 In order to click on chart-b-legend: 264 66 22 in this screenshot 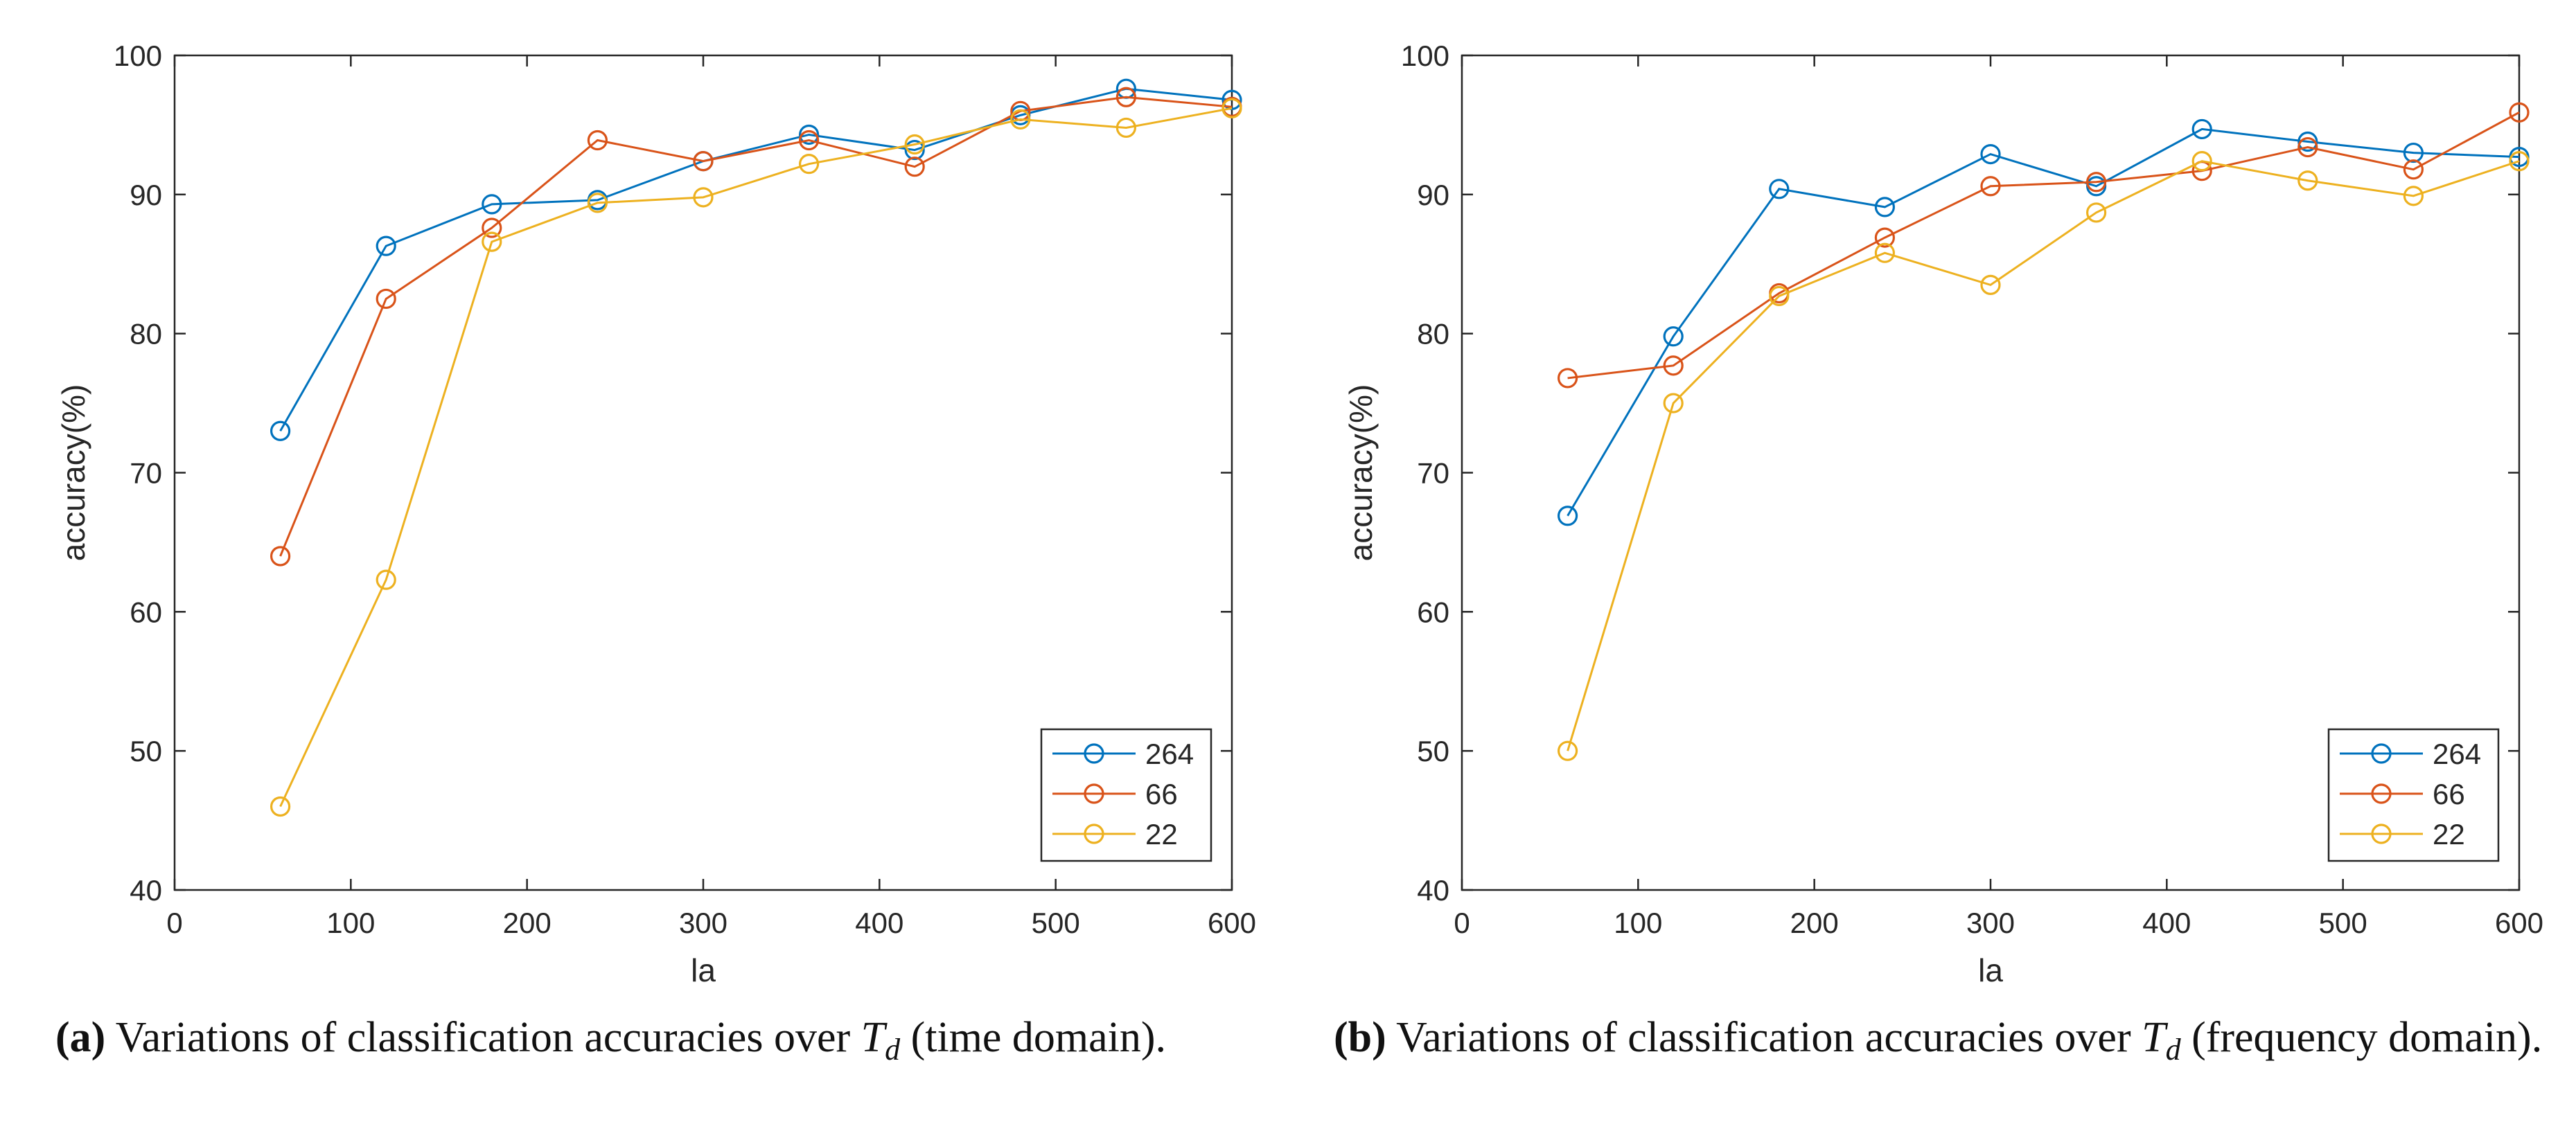, I will do `click(2413, 795)`.